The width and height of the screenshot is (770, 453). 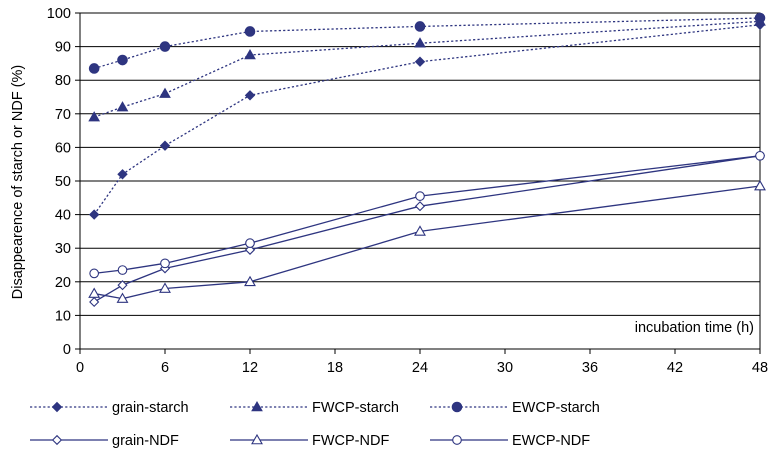 I want to click on x-tick-label: 0, so click(x=80, y=368).